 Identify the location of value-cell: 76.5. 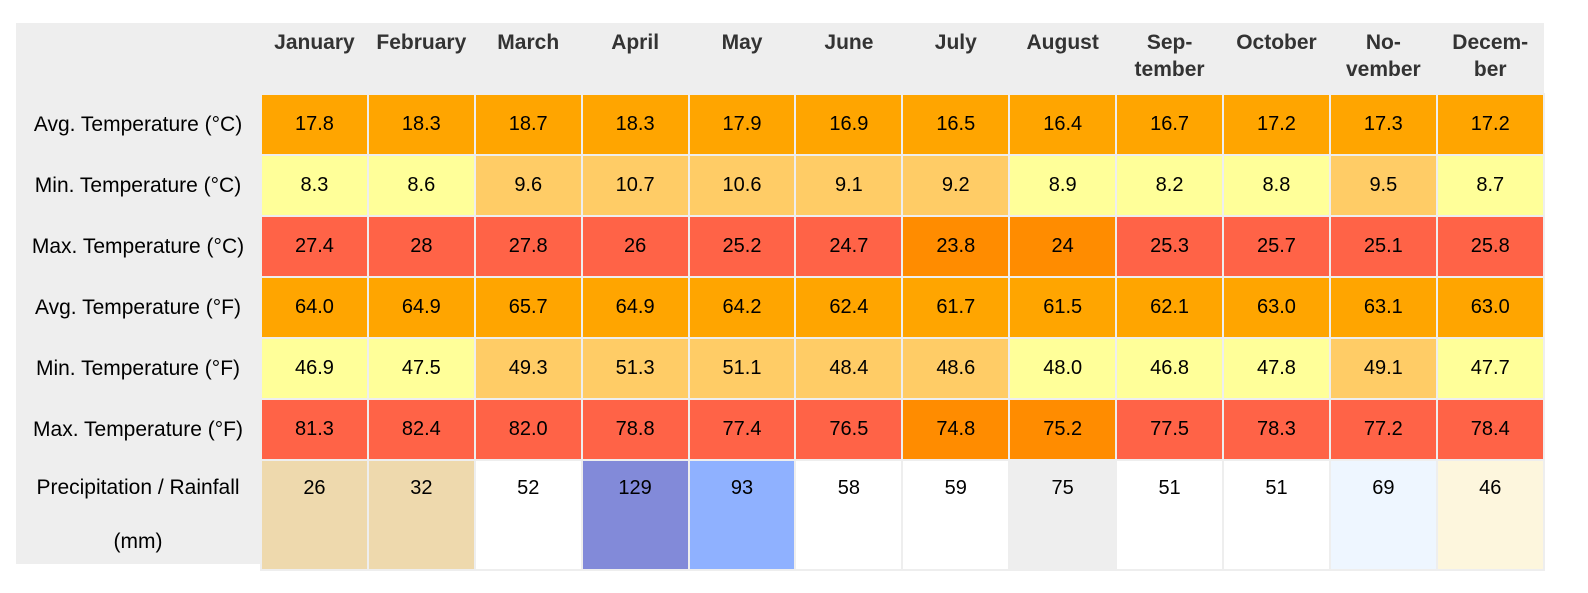
(849, 429).